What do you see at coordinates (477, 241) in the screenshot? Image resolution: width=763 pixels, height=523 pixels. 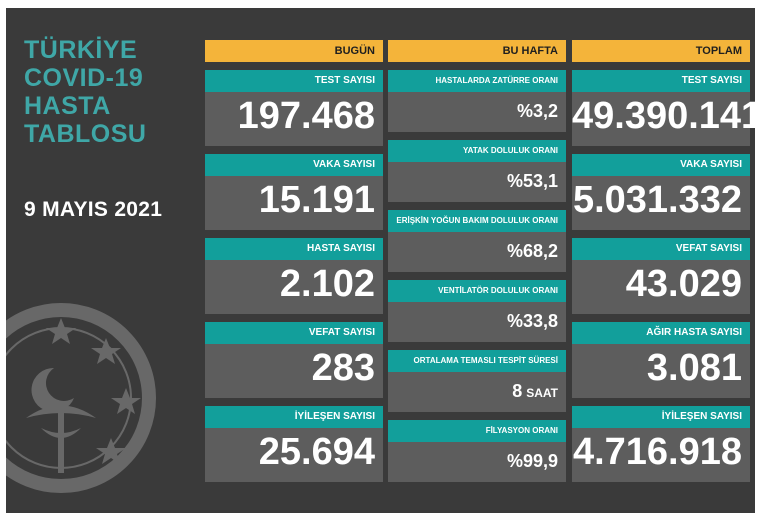 I see `week-icu-occupancy-cell: ERİŞKİN YOĞUN BAKIM DOLULUK ORANI %68,2` at bounding box center [477, 241].